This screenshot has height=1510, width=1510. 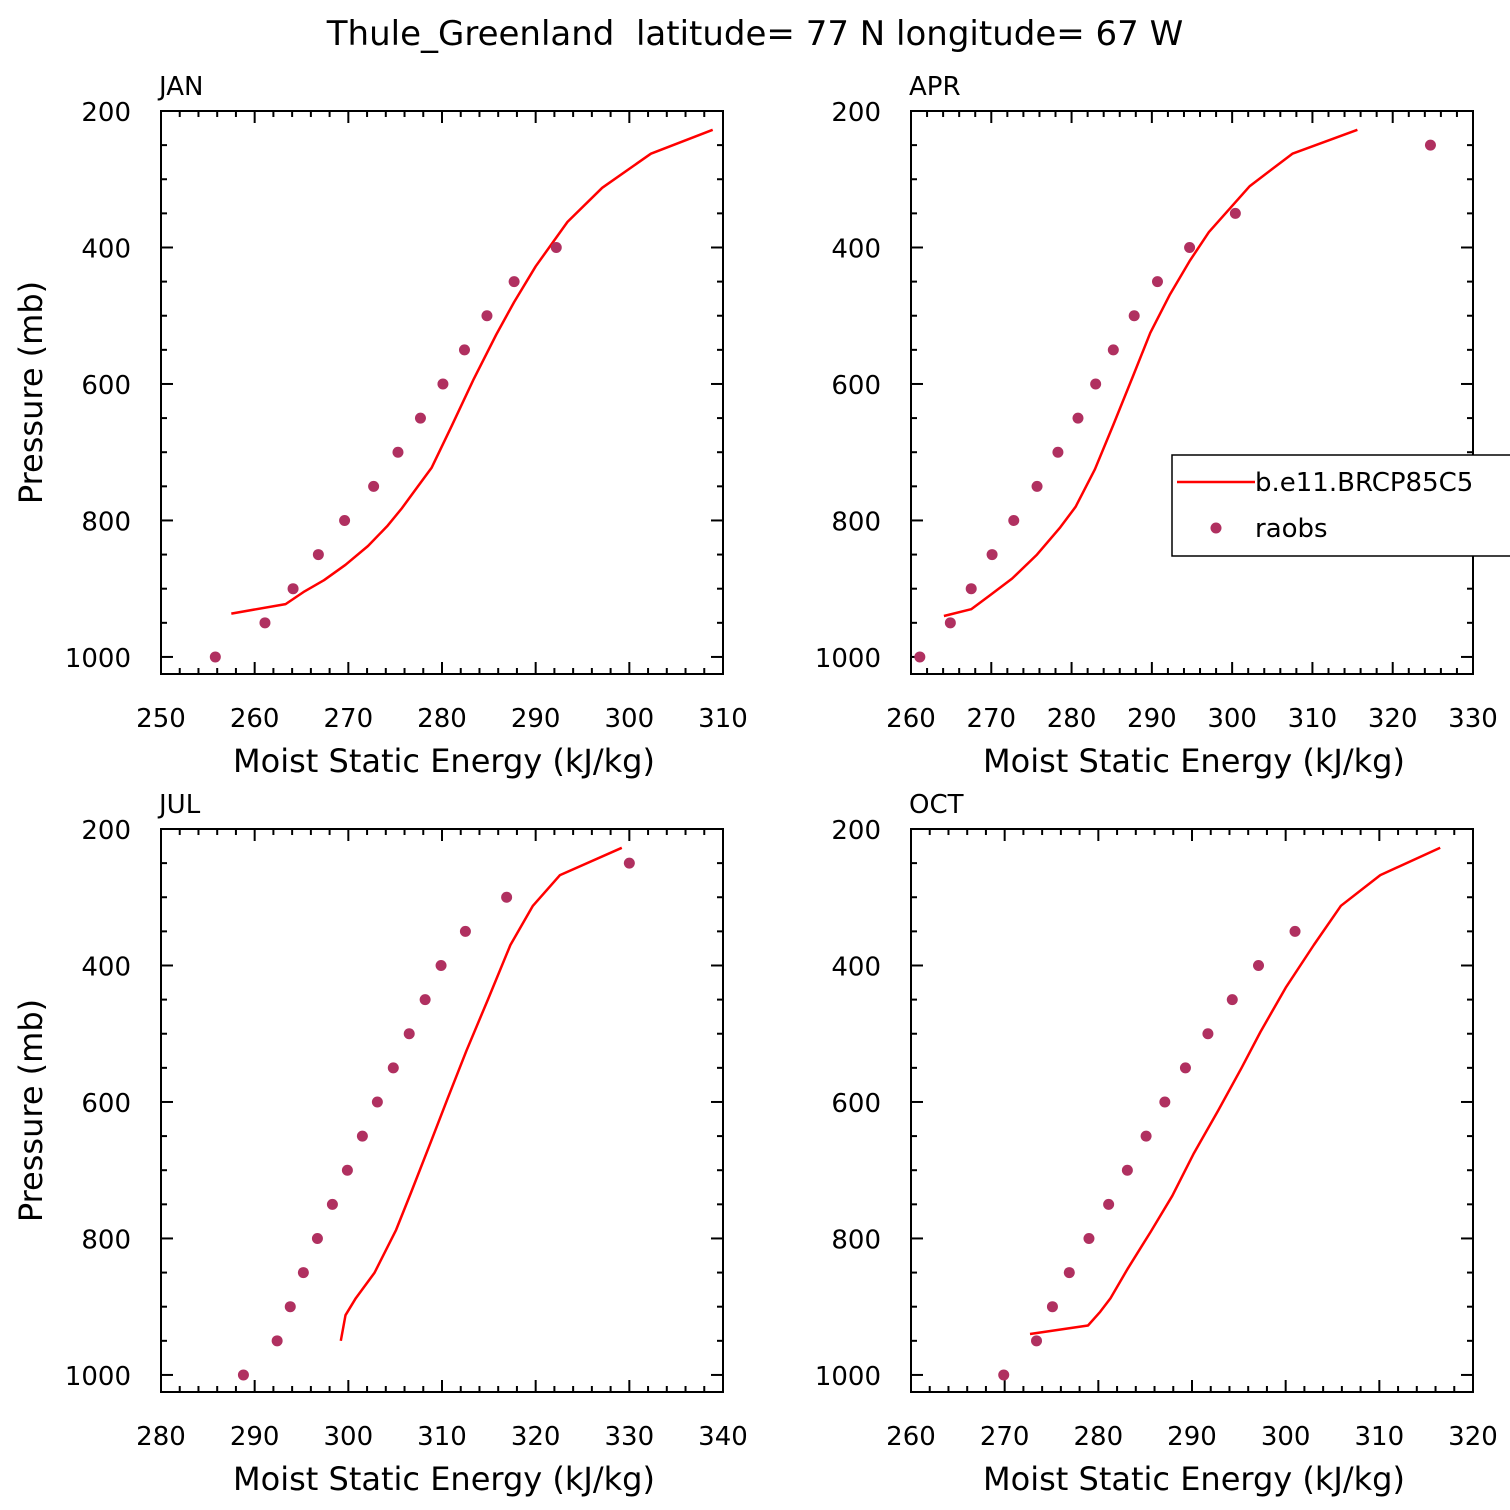 I want to click on x-tick-label: 340, so click(x=723, y=1437).